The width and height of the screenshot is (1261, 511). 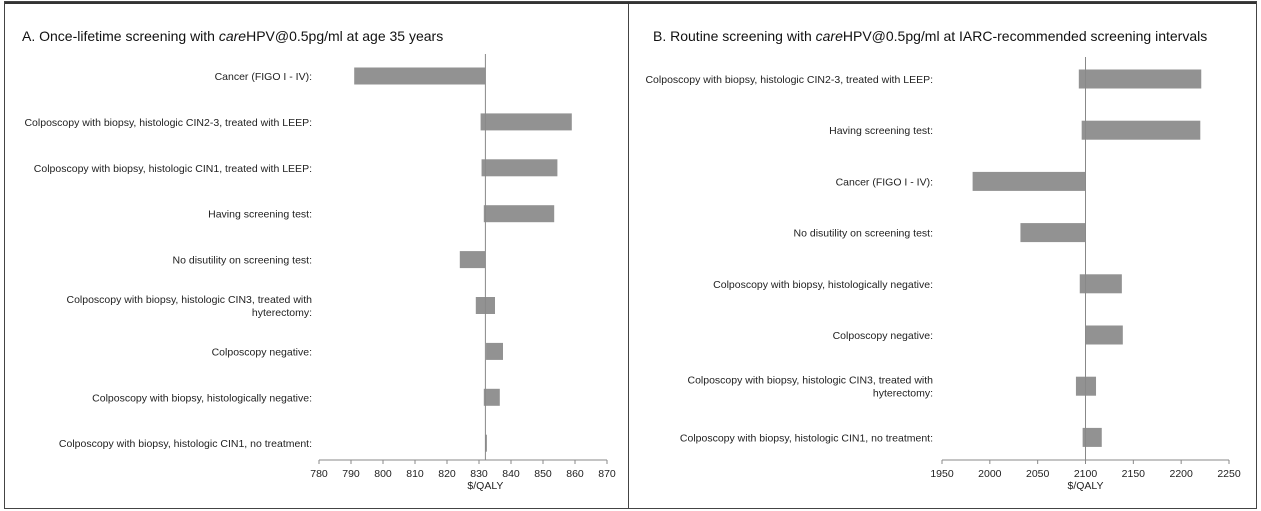 I want to click on panel-b-x-tick-label-7: 2250, so click(x=1229, y=474).